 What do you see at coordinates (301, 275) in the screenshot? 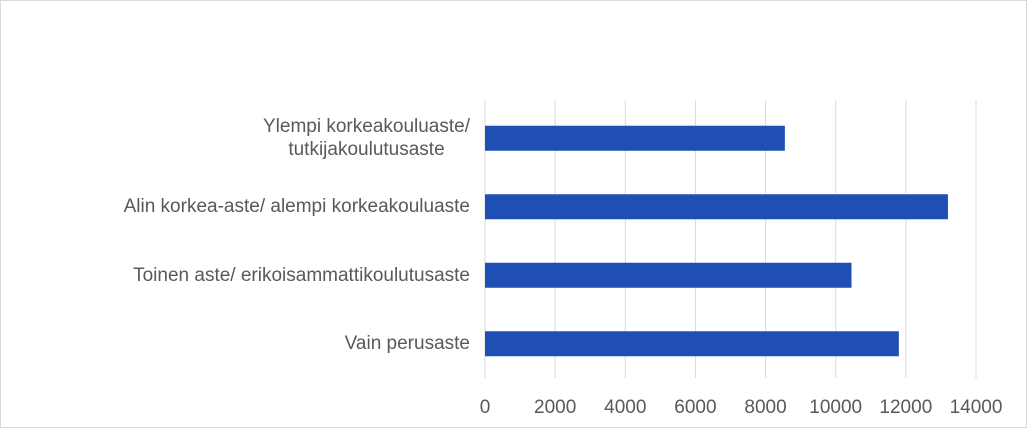
I see `y-tick-label: Toinen aste/ erikoisammattikoulutusaste` at bounding box center [301, 275].